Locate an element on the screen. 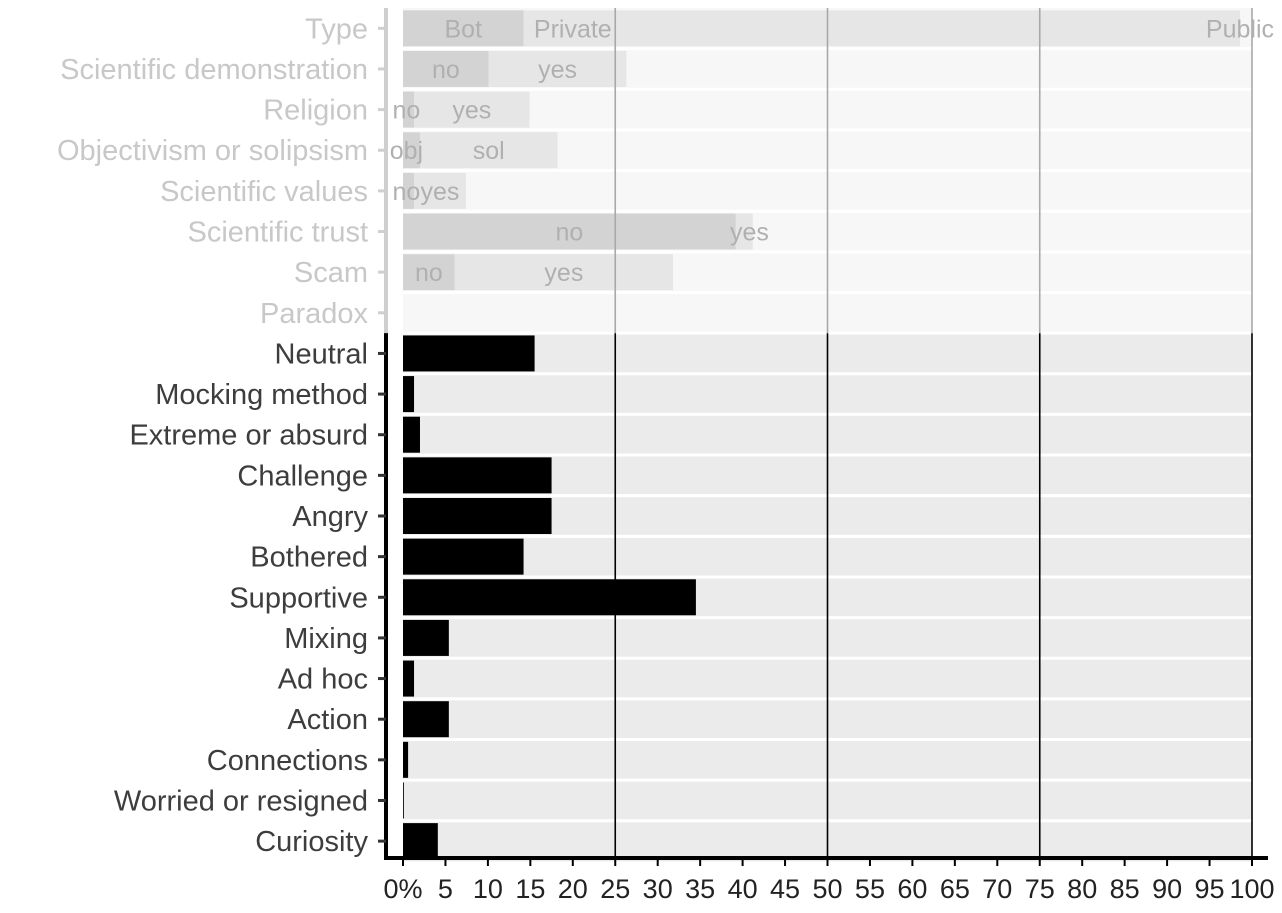 The height and width of the screenshot is (913, 1282). x-tick-label-25: 25 is located at coordinates (615, 889).